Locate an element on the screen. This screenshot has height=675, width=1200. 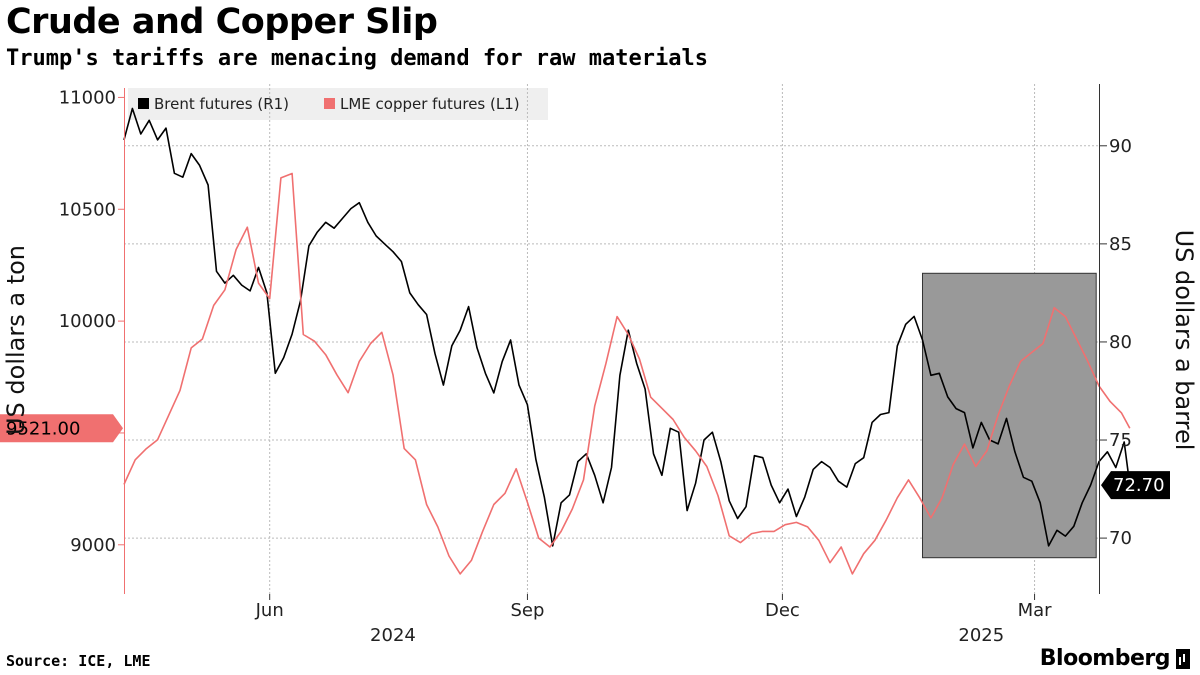
brand-name: Bloomberg is located at coordinates (1105, 658).